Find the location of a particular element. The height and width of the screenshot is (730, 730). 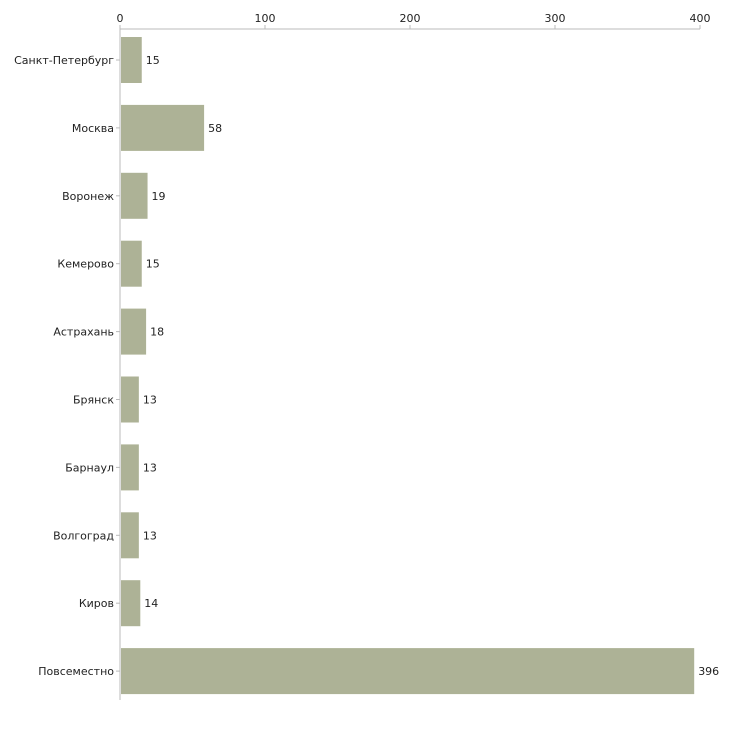

value-label: 396 is located at coordinates (708, 671).